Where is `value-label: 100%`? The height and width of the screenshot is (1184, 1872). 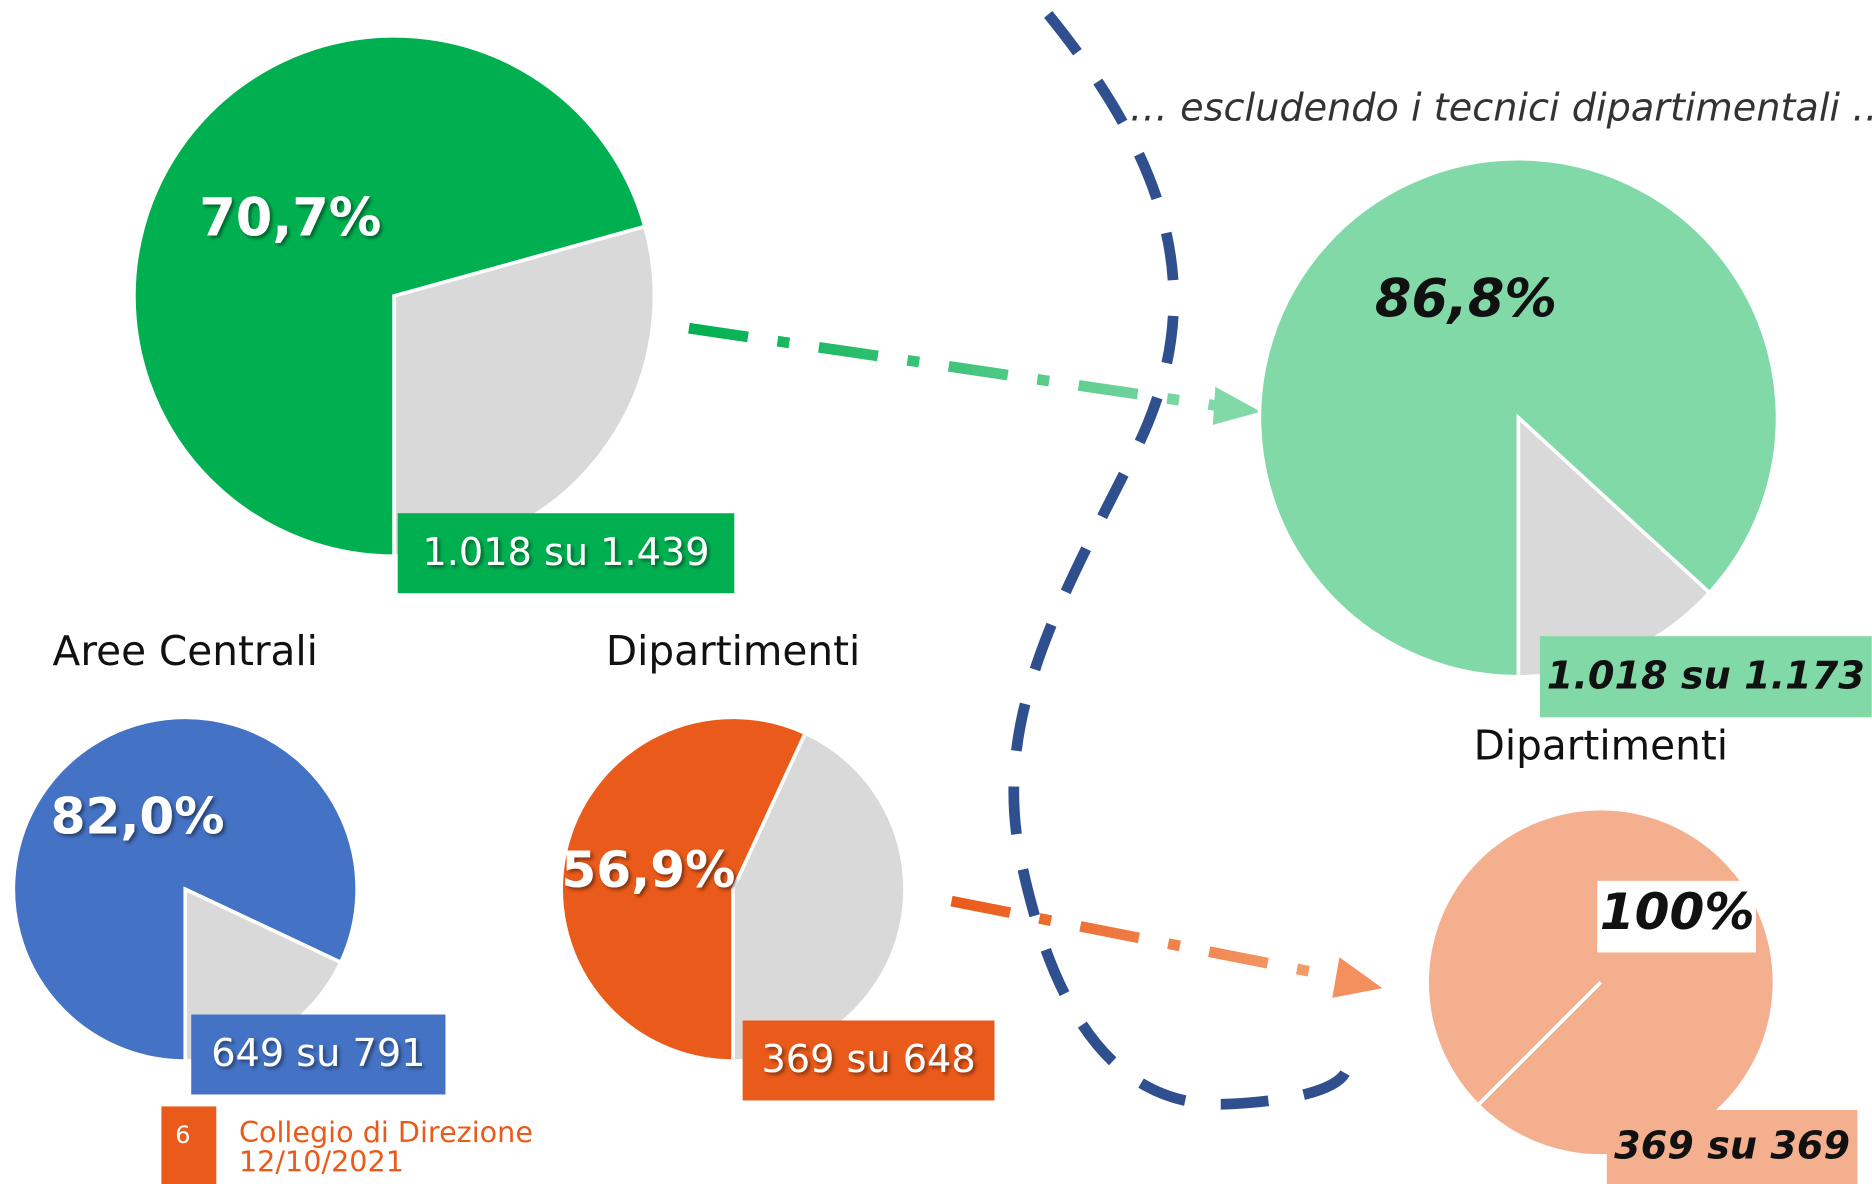
value-label: 100% is located at coordinates (1677, 911).